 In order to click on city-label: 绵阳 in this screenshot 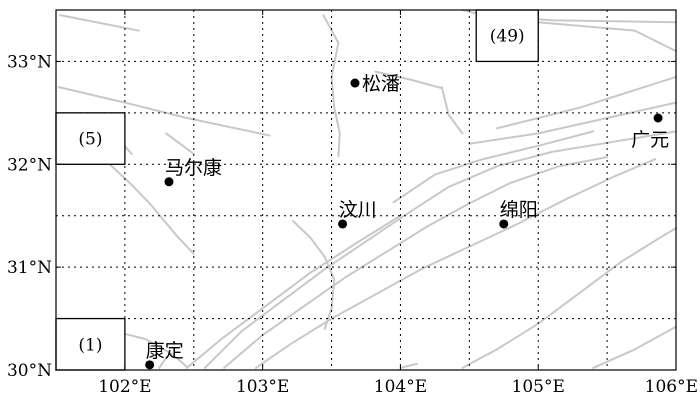, I will do `click(519, 210)`.